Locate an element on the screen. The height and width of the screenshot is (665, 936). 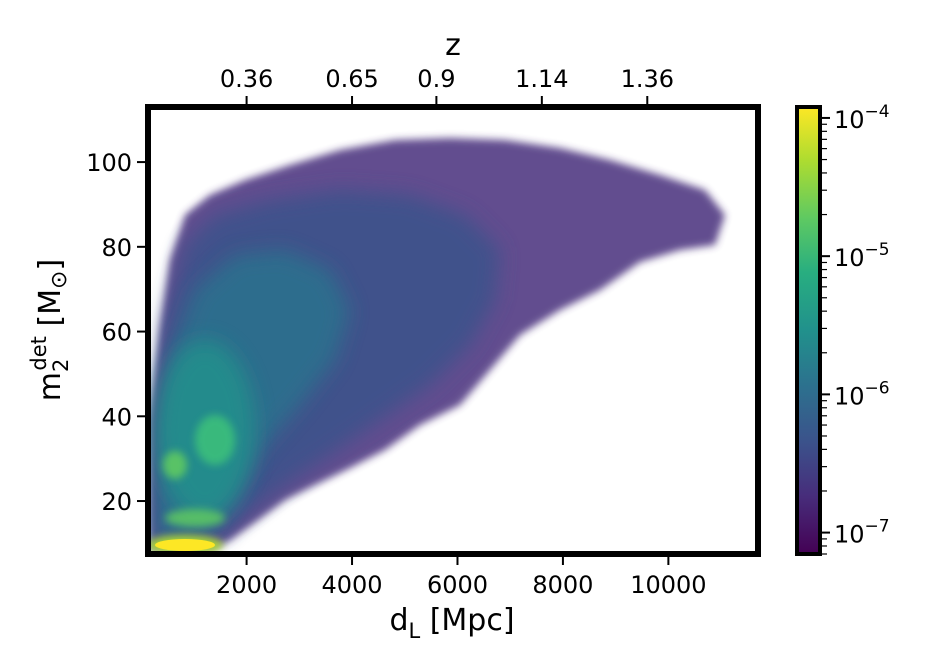
x-tick-label: 10000 is located at coordinates (668, 585).